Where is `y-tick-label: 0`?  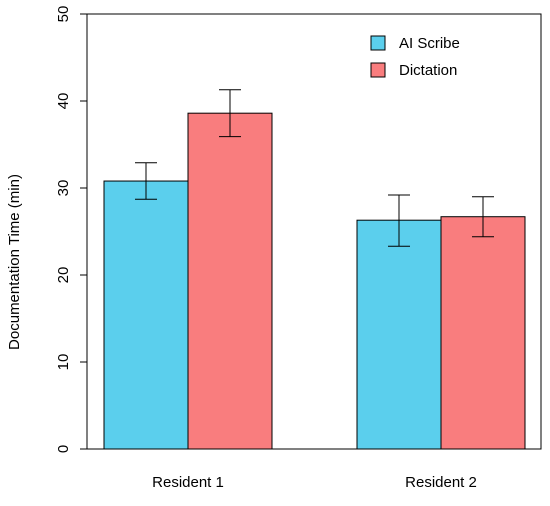
y-tick-label: 0 is located at coordinates (63, 449).